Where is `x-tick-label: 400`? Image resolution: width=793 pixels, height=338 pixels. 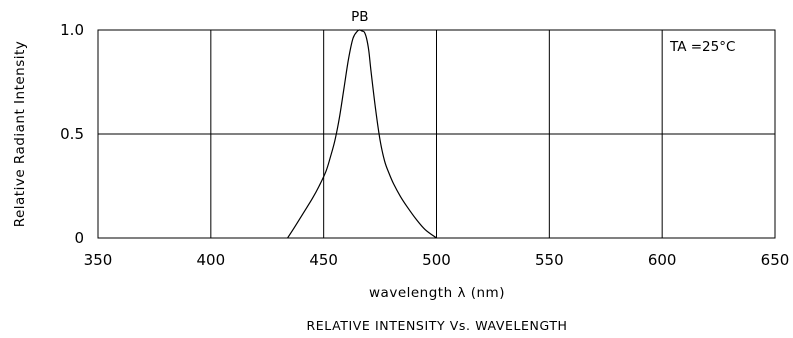 x-tick-label: 400 is located at coordinates (211, 260).